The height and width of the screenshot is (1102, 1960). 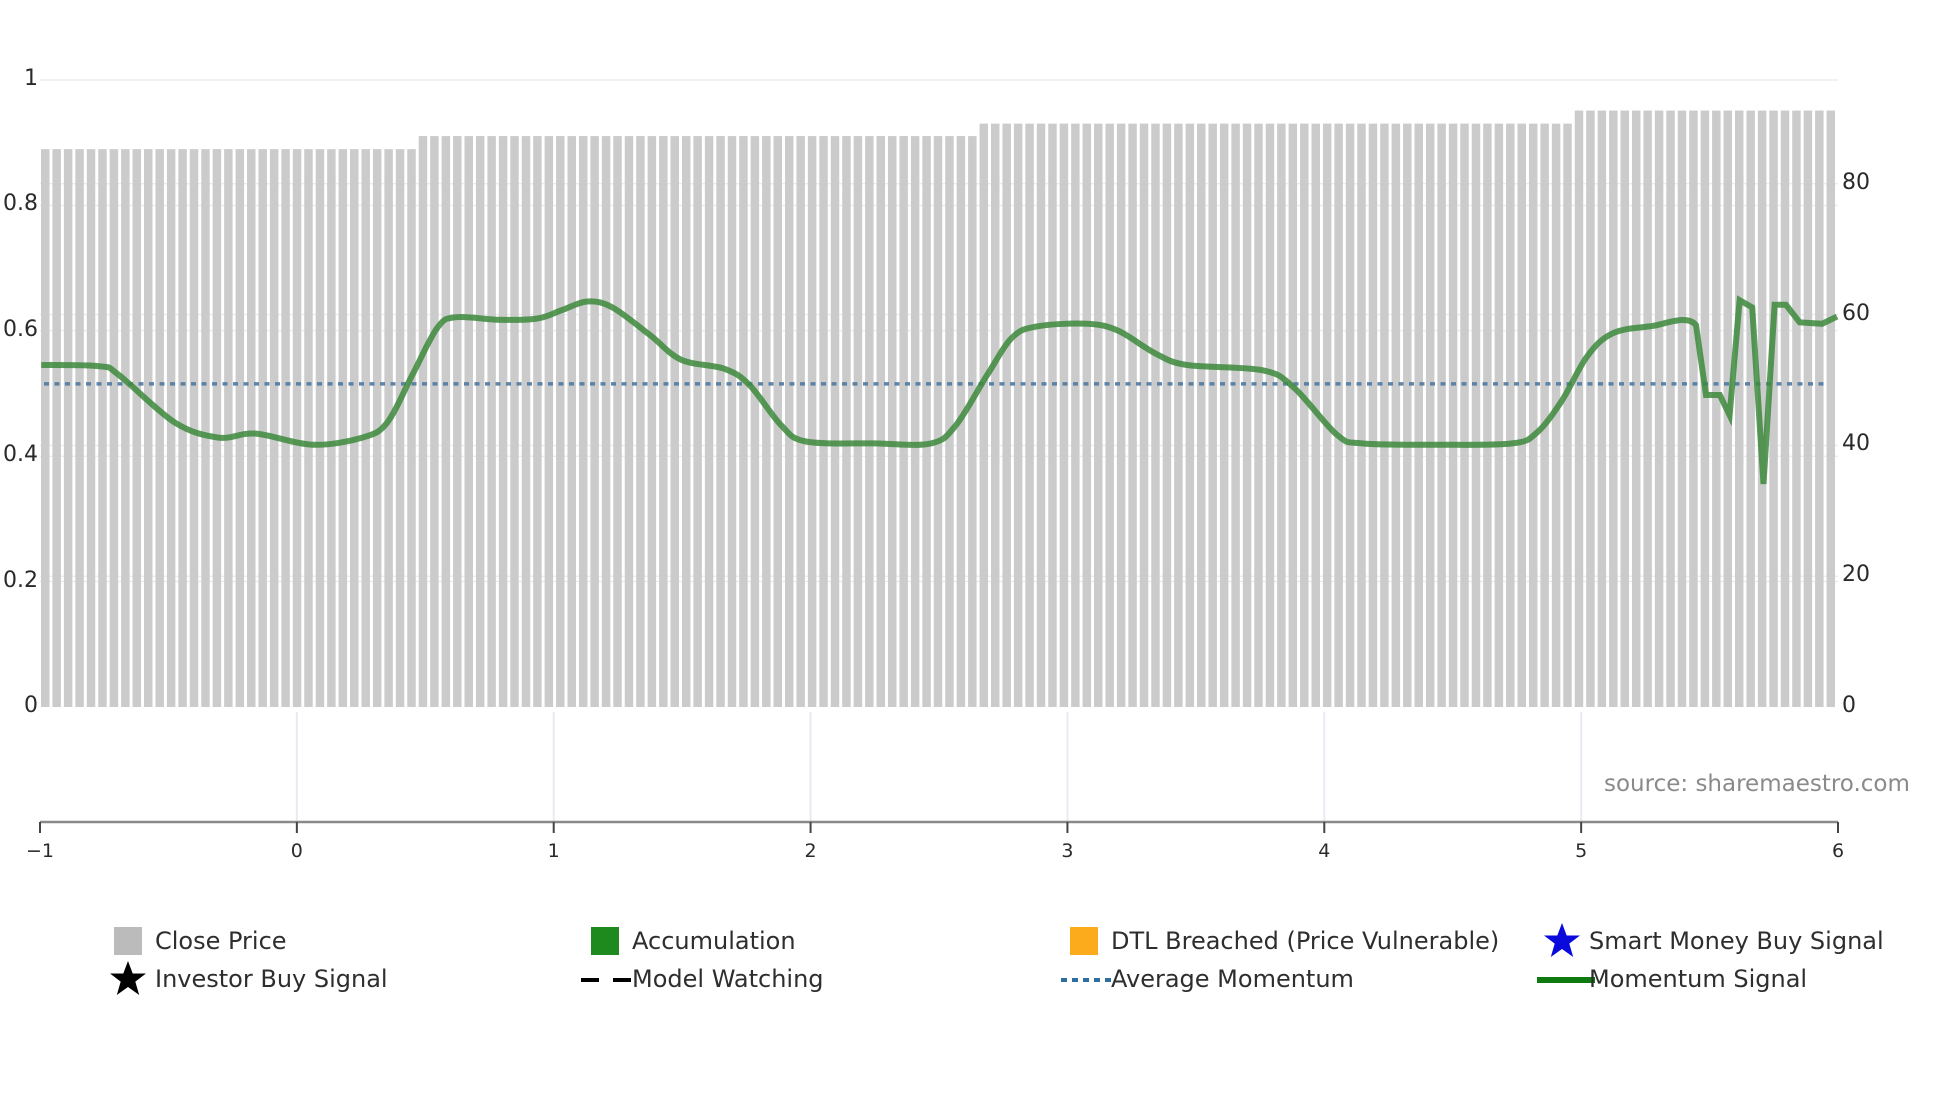 What do you see at coordinates (31, 78) in the screenshot?
I see `y-left-tick-label: 1` at bounding box center [31, 78].